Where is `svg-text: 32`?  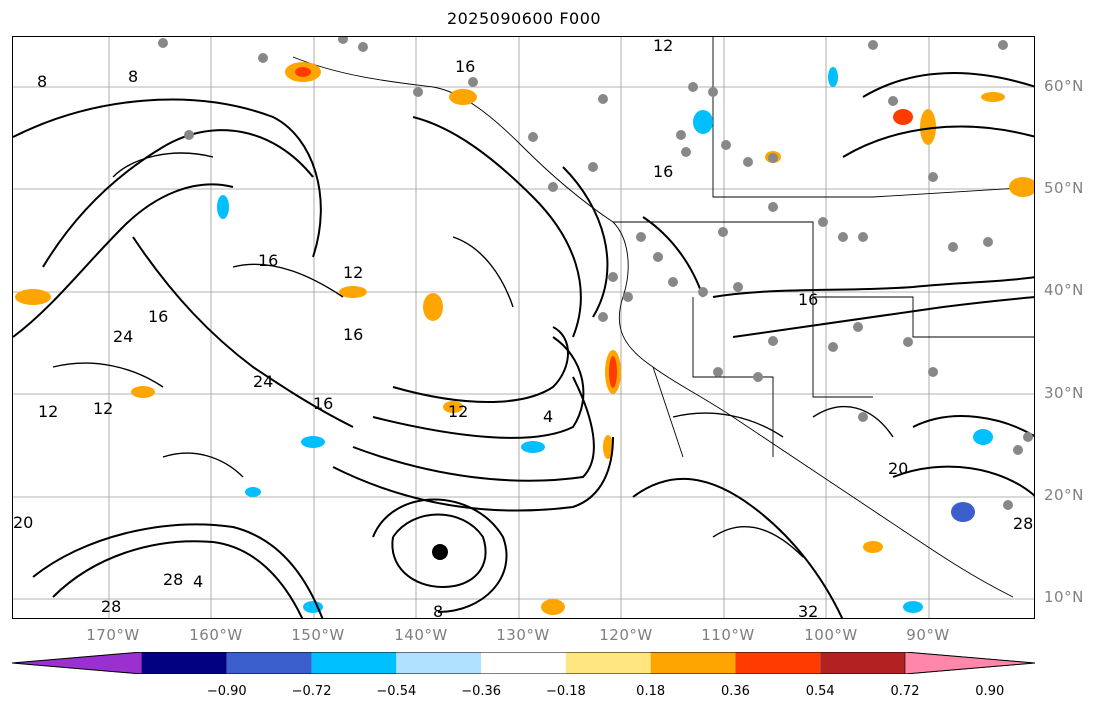
svg-text: 32 is located at coordinates (808, 610).